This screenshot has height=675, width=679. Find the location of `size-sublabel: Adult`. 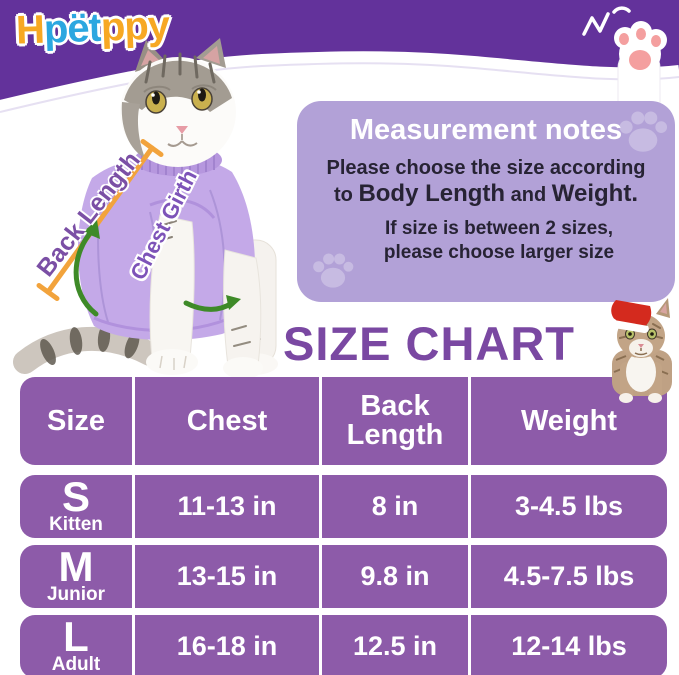

size-sublabel: Adult is located at coordinates (76, 664).